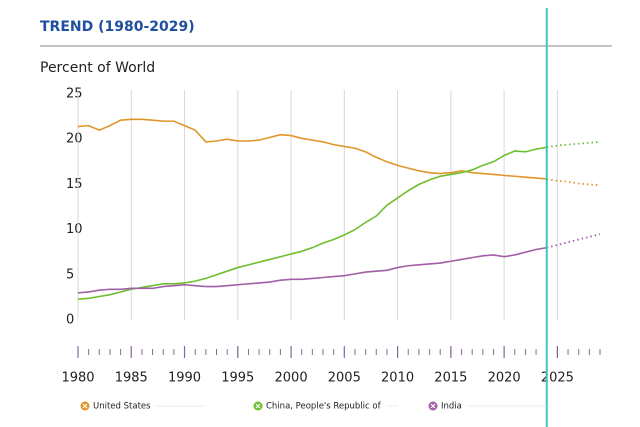  What do you see at coordinates (504, 378) in the screenshot?
I see `x-tick-label: 2020` at bounding box center [504, 378].